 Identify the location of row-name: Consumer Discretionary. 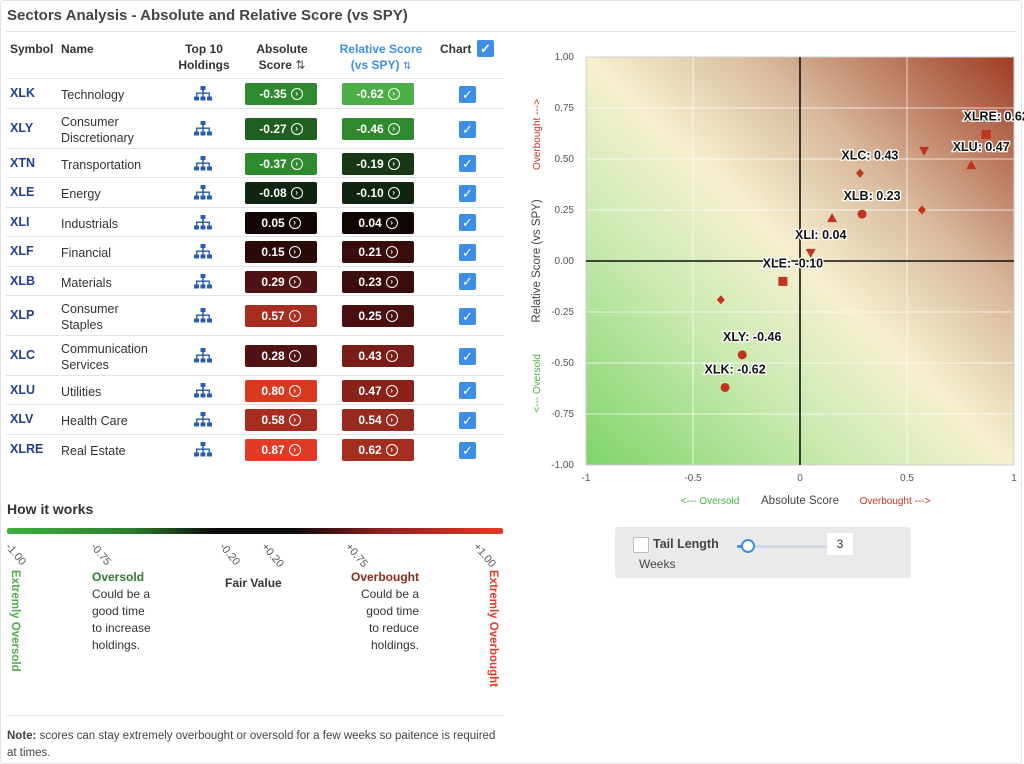
(97, 130).